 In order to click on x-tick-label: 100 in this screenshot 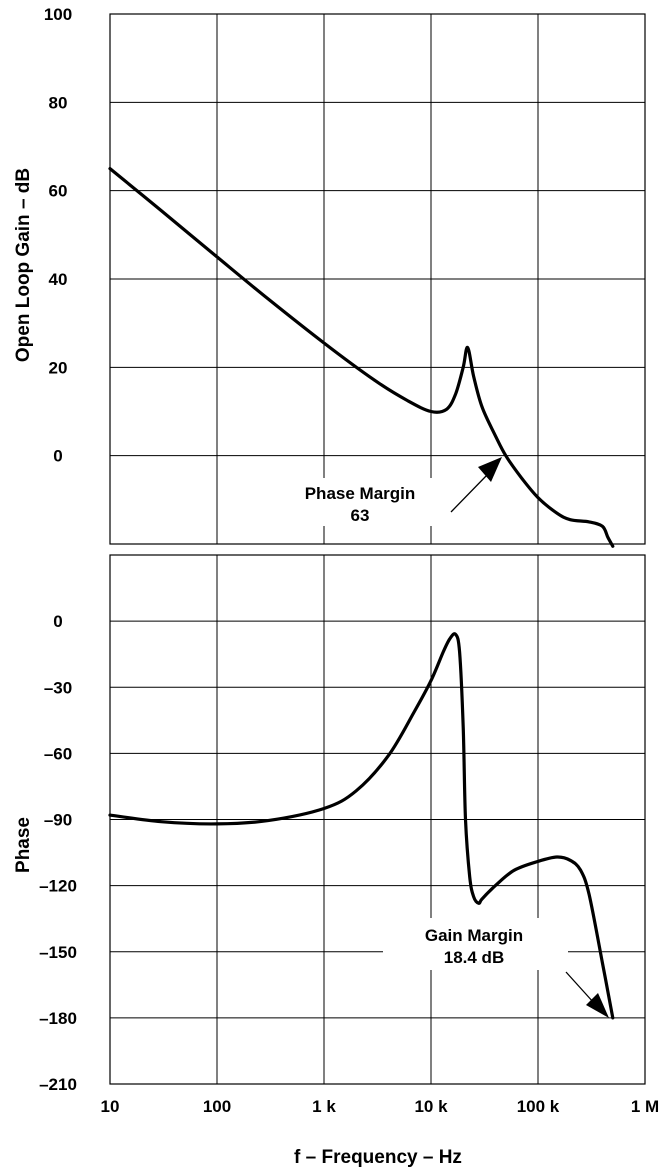, I will do `click(217, 1106)`.